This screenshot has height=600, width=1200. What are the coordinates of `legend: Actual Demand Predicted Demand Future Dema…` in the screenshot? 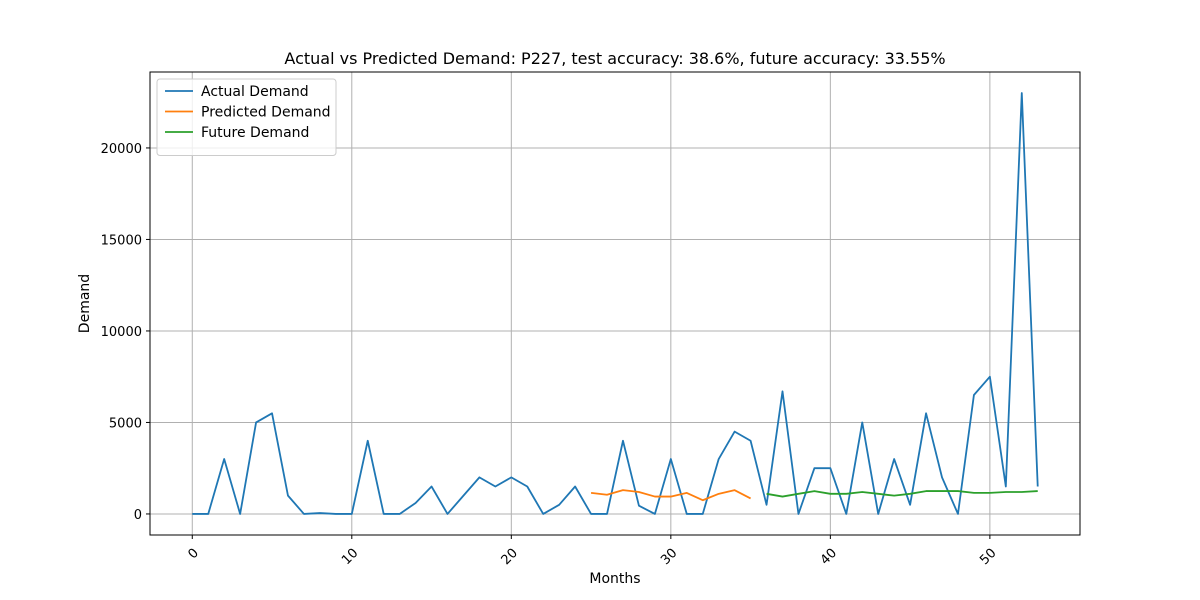 It's located at (246, 117).